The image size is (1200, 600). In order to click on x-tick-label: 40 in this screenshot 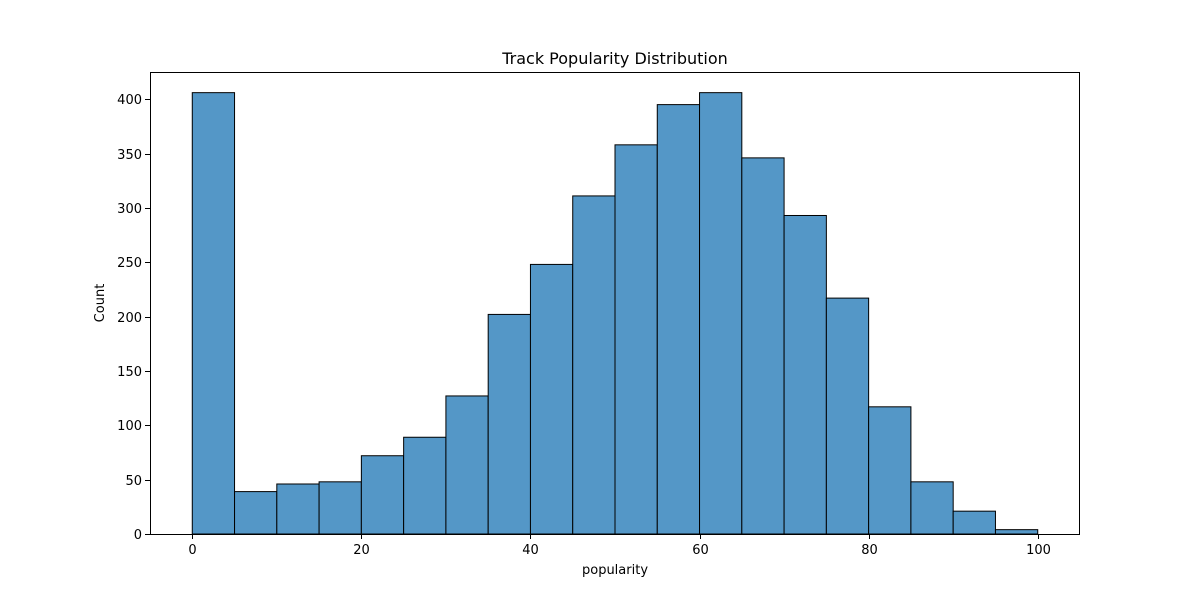, I will do `click(530, 550)`.